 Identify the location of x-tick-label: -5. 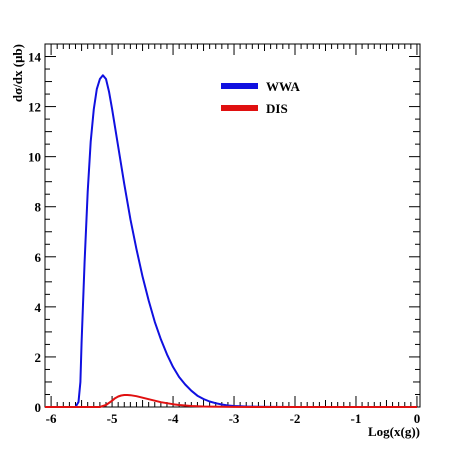
(112, 418).